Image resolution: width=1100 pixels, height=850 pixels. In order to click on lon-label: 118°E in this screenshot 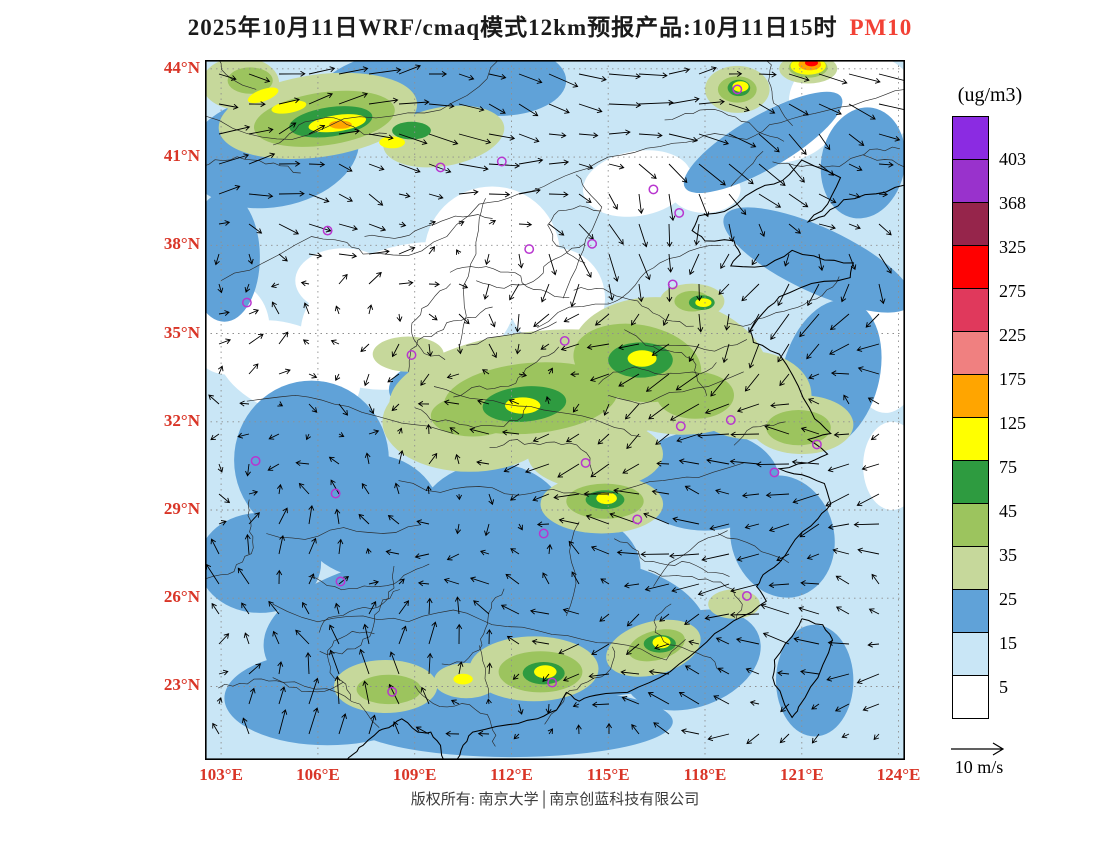, I will do `click(705, 774)`.